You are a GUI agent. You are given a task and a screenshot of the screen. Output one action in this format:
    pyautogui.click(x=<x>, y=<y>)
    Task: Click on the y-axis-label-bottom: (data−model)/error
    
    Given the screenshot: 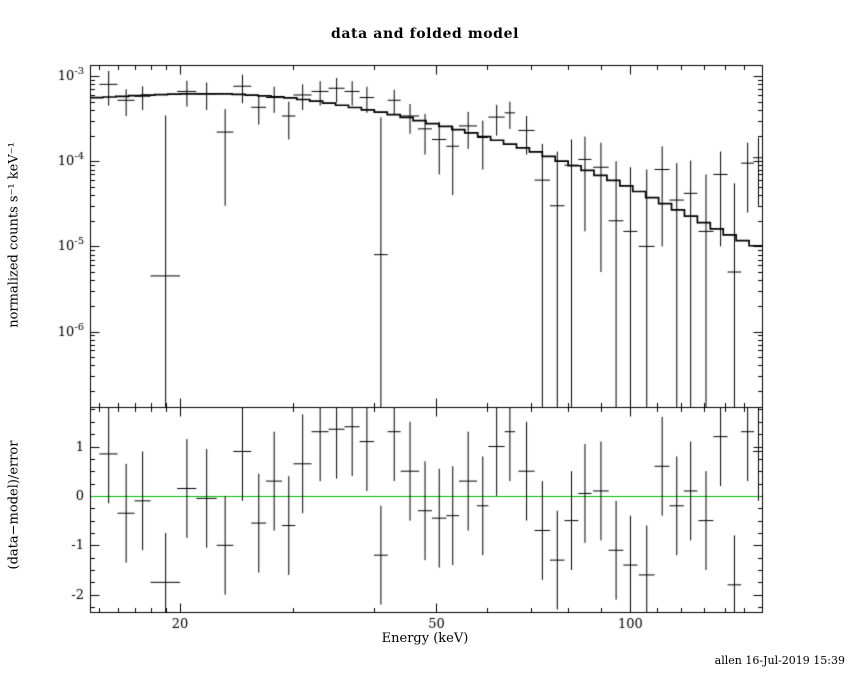 What is the action you would take?
    pyautogui.click(x=14, y=505)
    